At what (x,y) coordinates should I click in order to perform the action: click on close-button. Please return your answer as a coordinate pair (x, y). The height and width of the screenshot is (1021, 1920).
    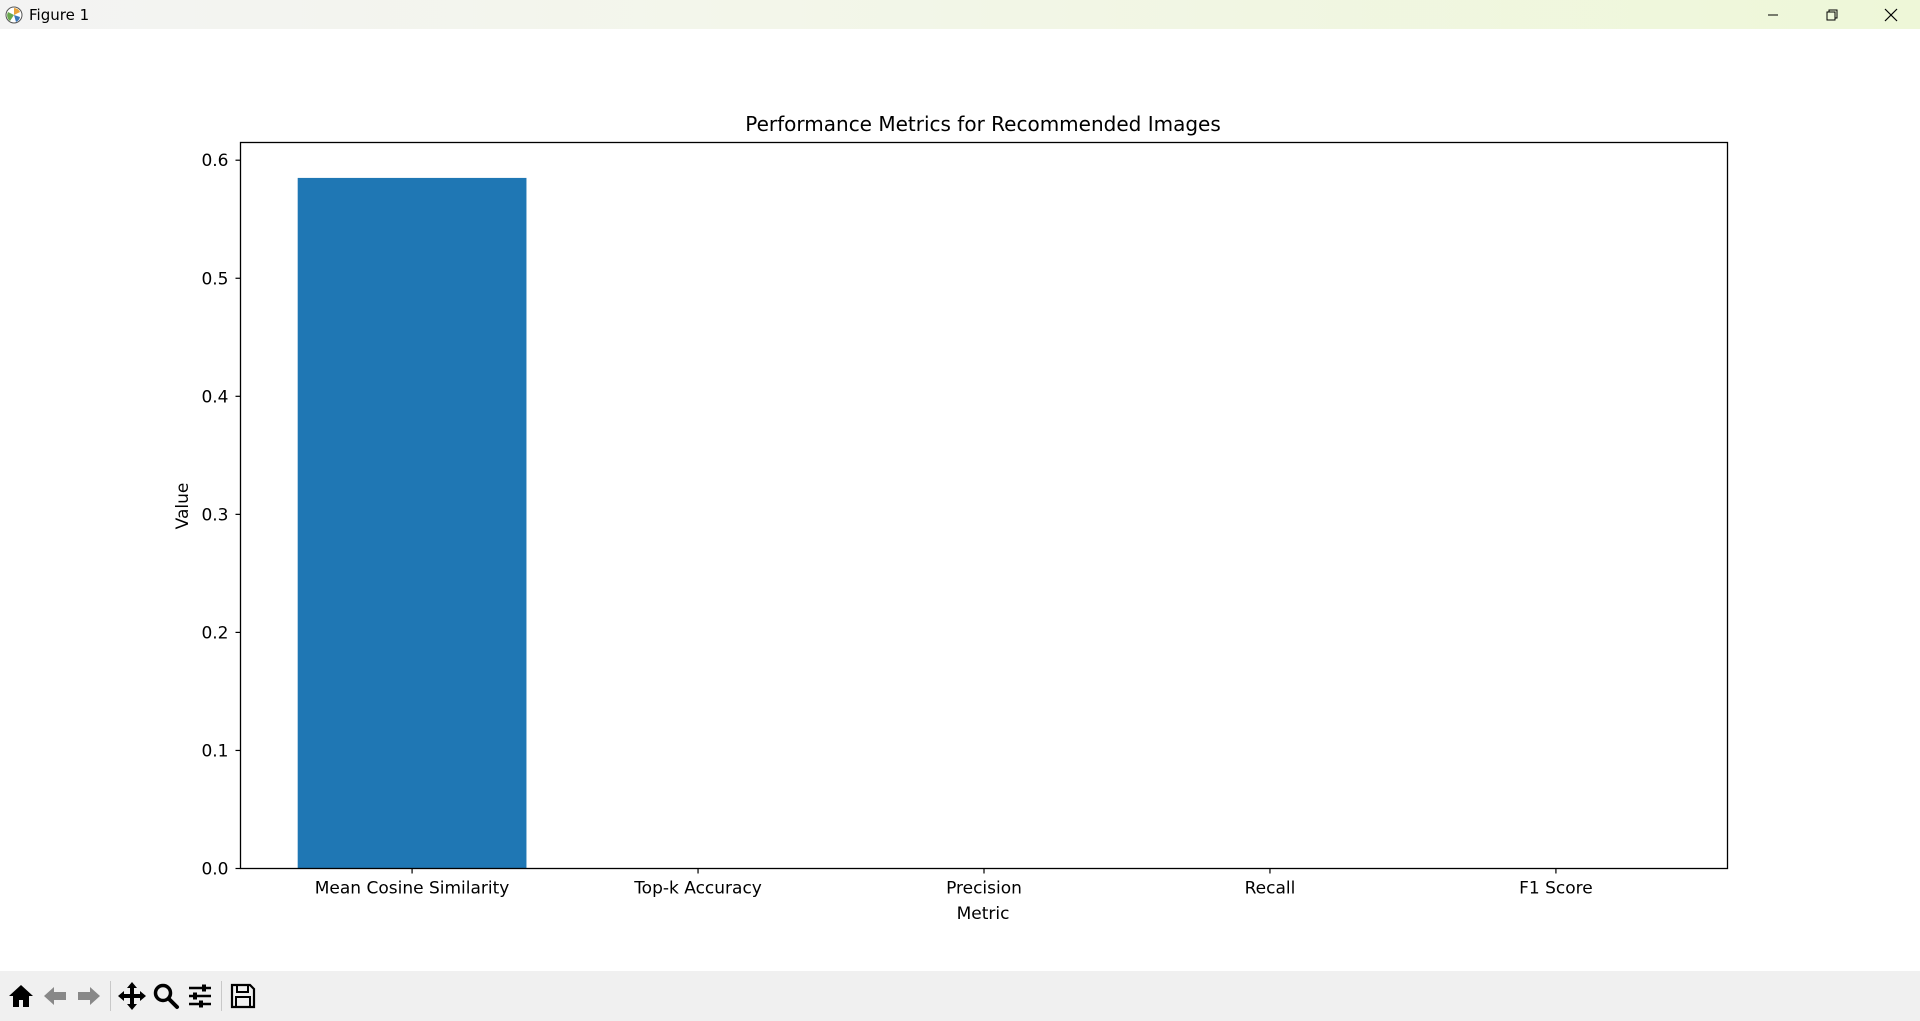
    Looking at the image, I should click on (1890, 14).